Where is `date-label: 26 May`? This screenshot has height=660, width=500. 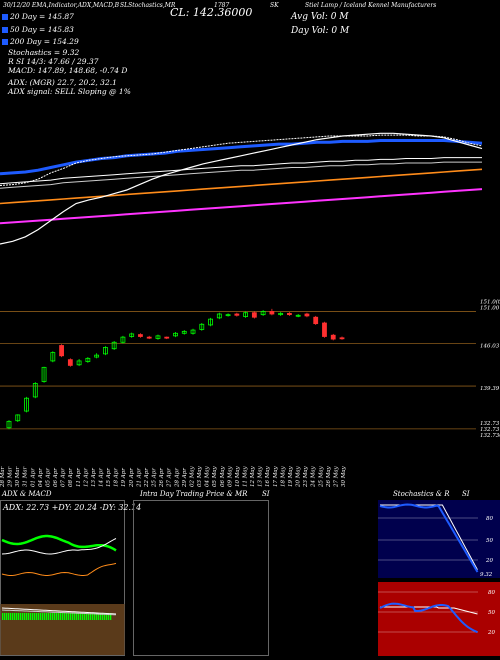
date-label: 26 May is located at coordinates (329, 476).